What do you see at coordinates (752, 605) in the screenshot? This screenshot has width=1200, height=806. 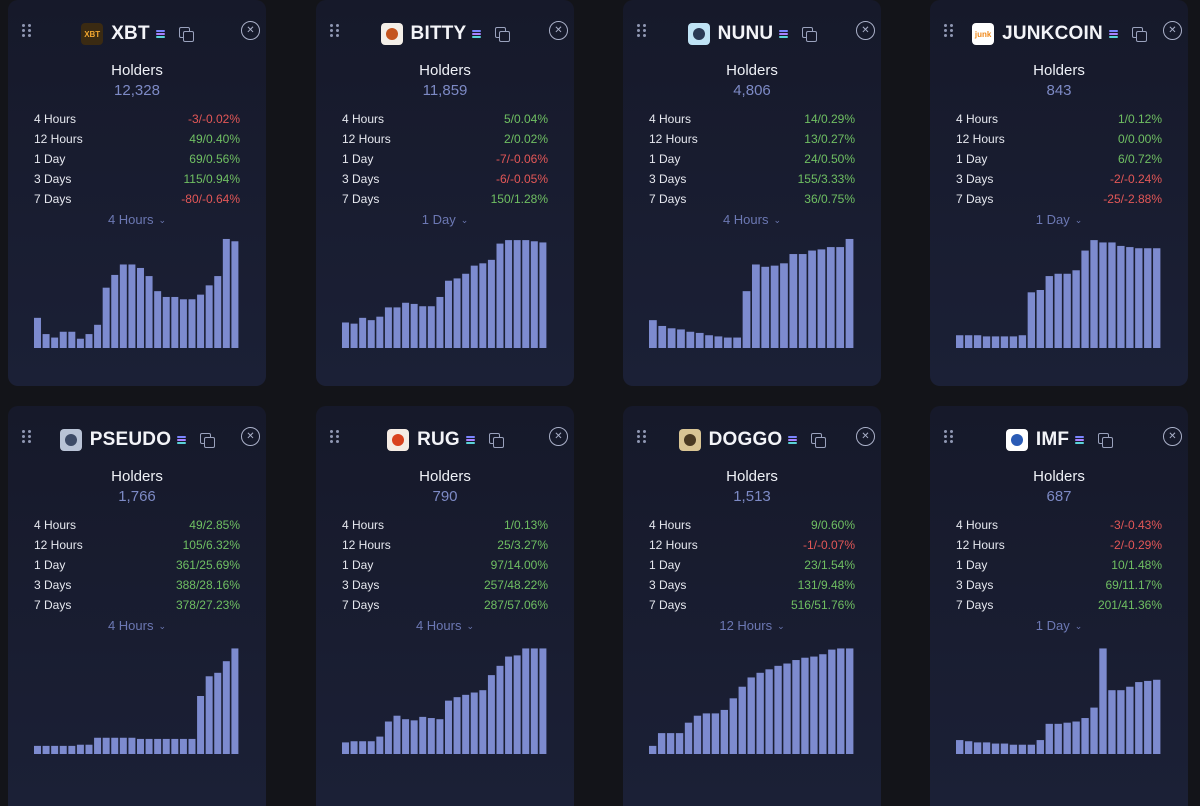 I see `holder-change-row: 7 Days 516/51.76%` at bounding box center [752, 605].